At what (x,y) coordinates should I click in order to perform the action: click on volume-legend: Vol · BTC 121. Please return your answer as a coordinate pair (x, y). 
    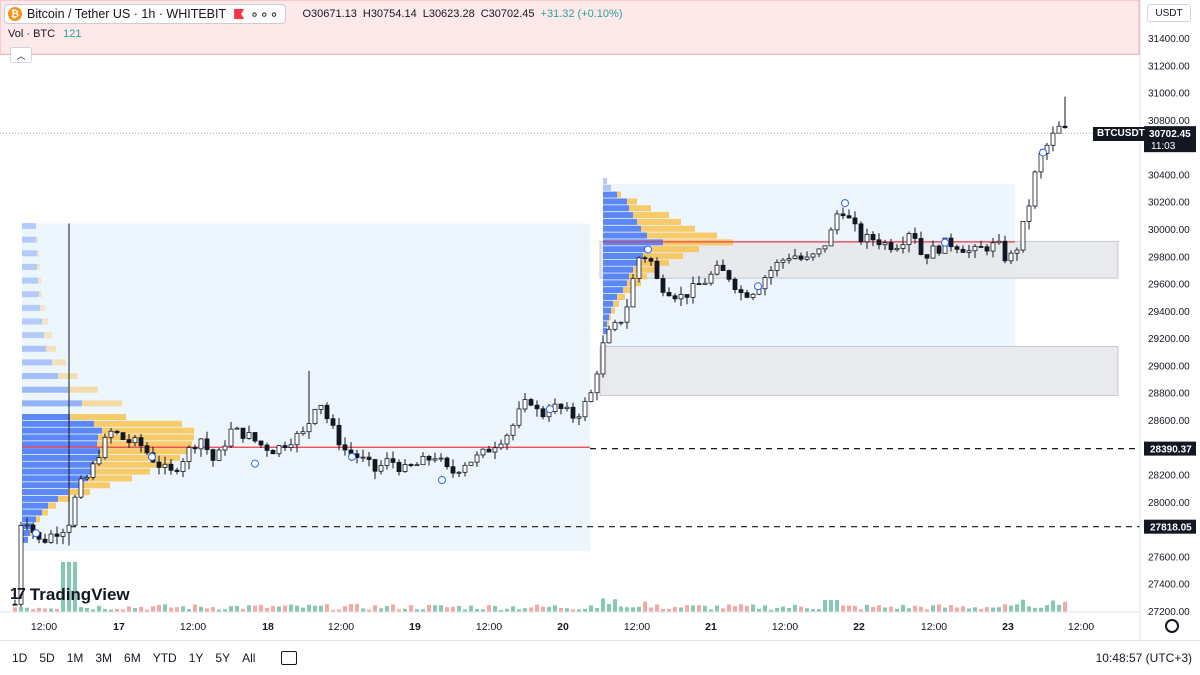
    Looking at the image, I should click on (44, 34).